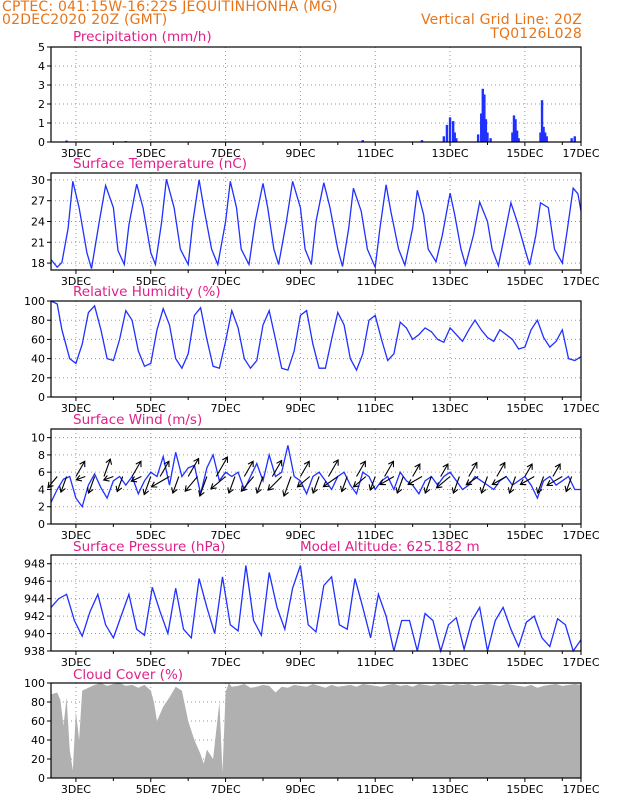 This screenshot has height=800, width=618. Describe the element at coordinates (137, 420) in the screenshot. I see `wind-title: Surface Wind (m/s)` at that location.